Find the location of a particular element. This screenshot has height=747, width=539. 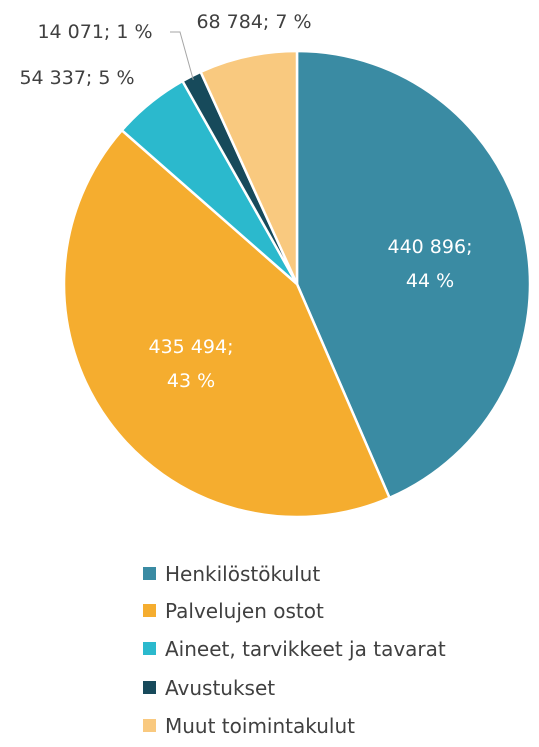

legend-label: Muut toimintakulut is located at coordinates (260, 726).